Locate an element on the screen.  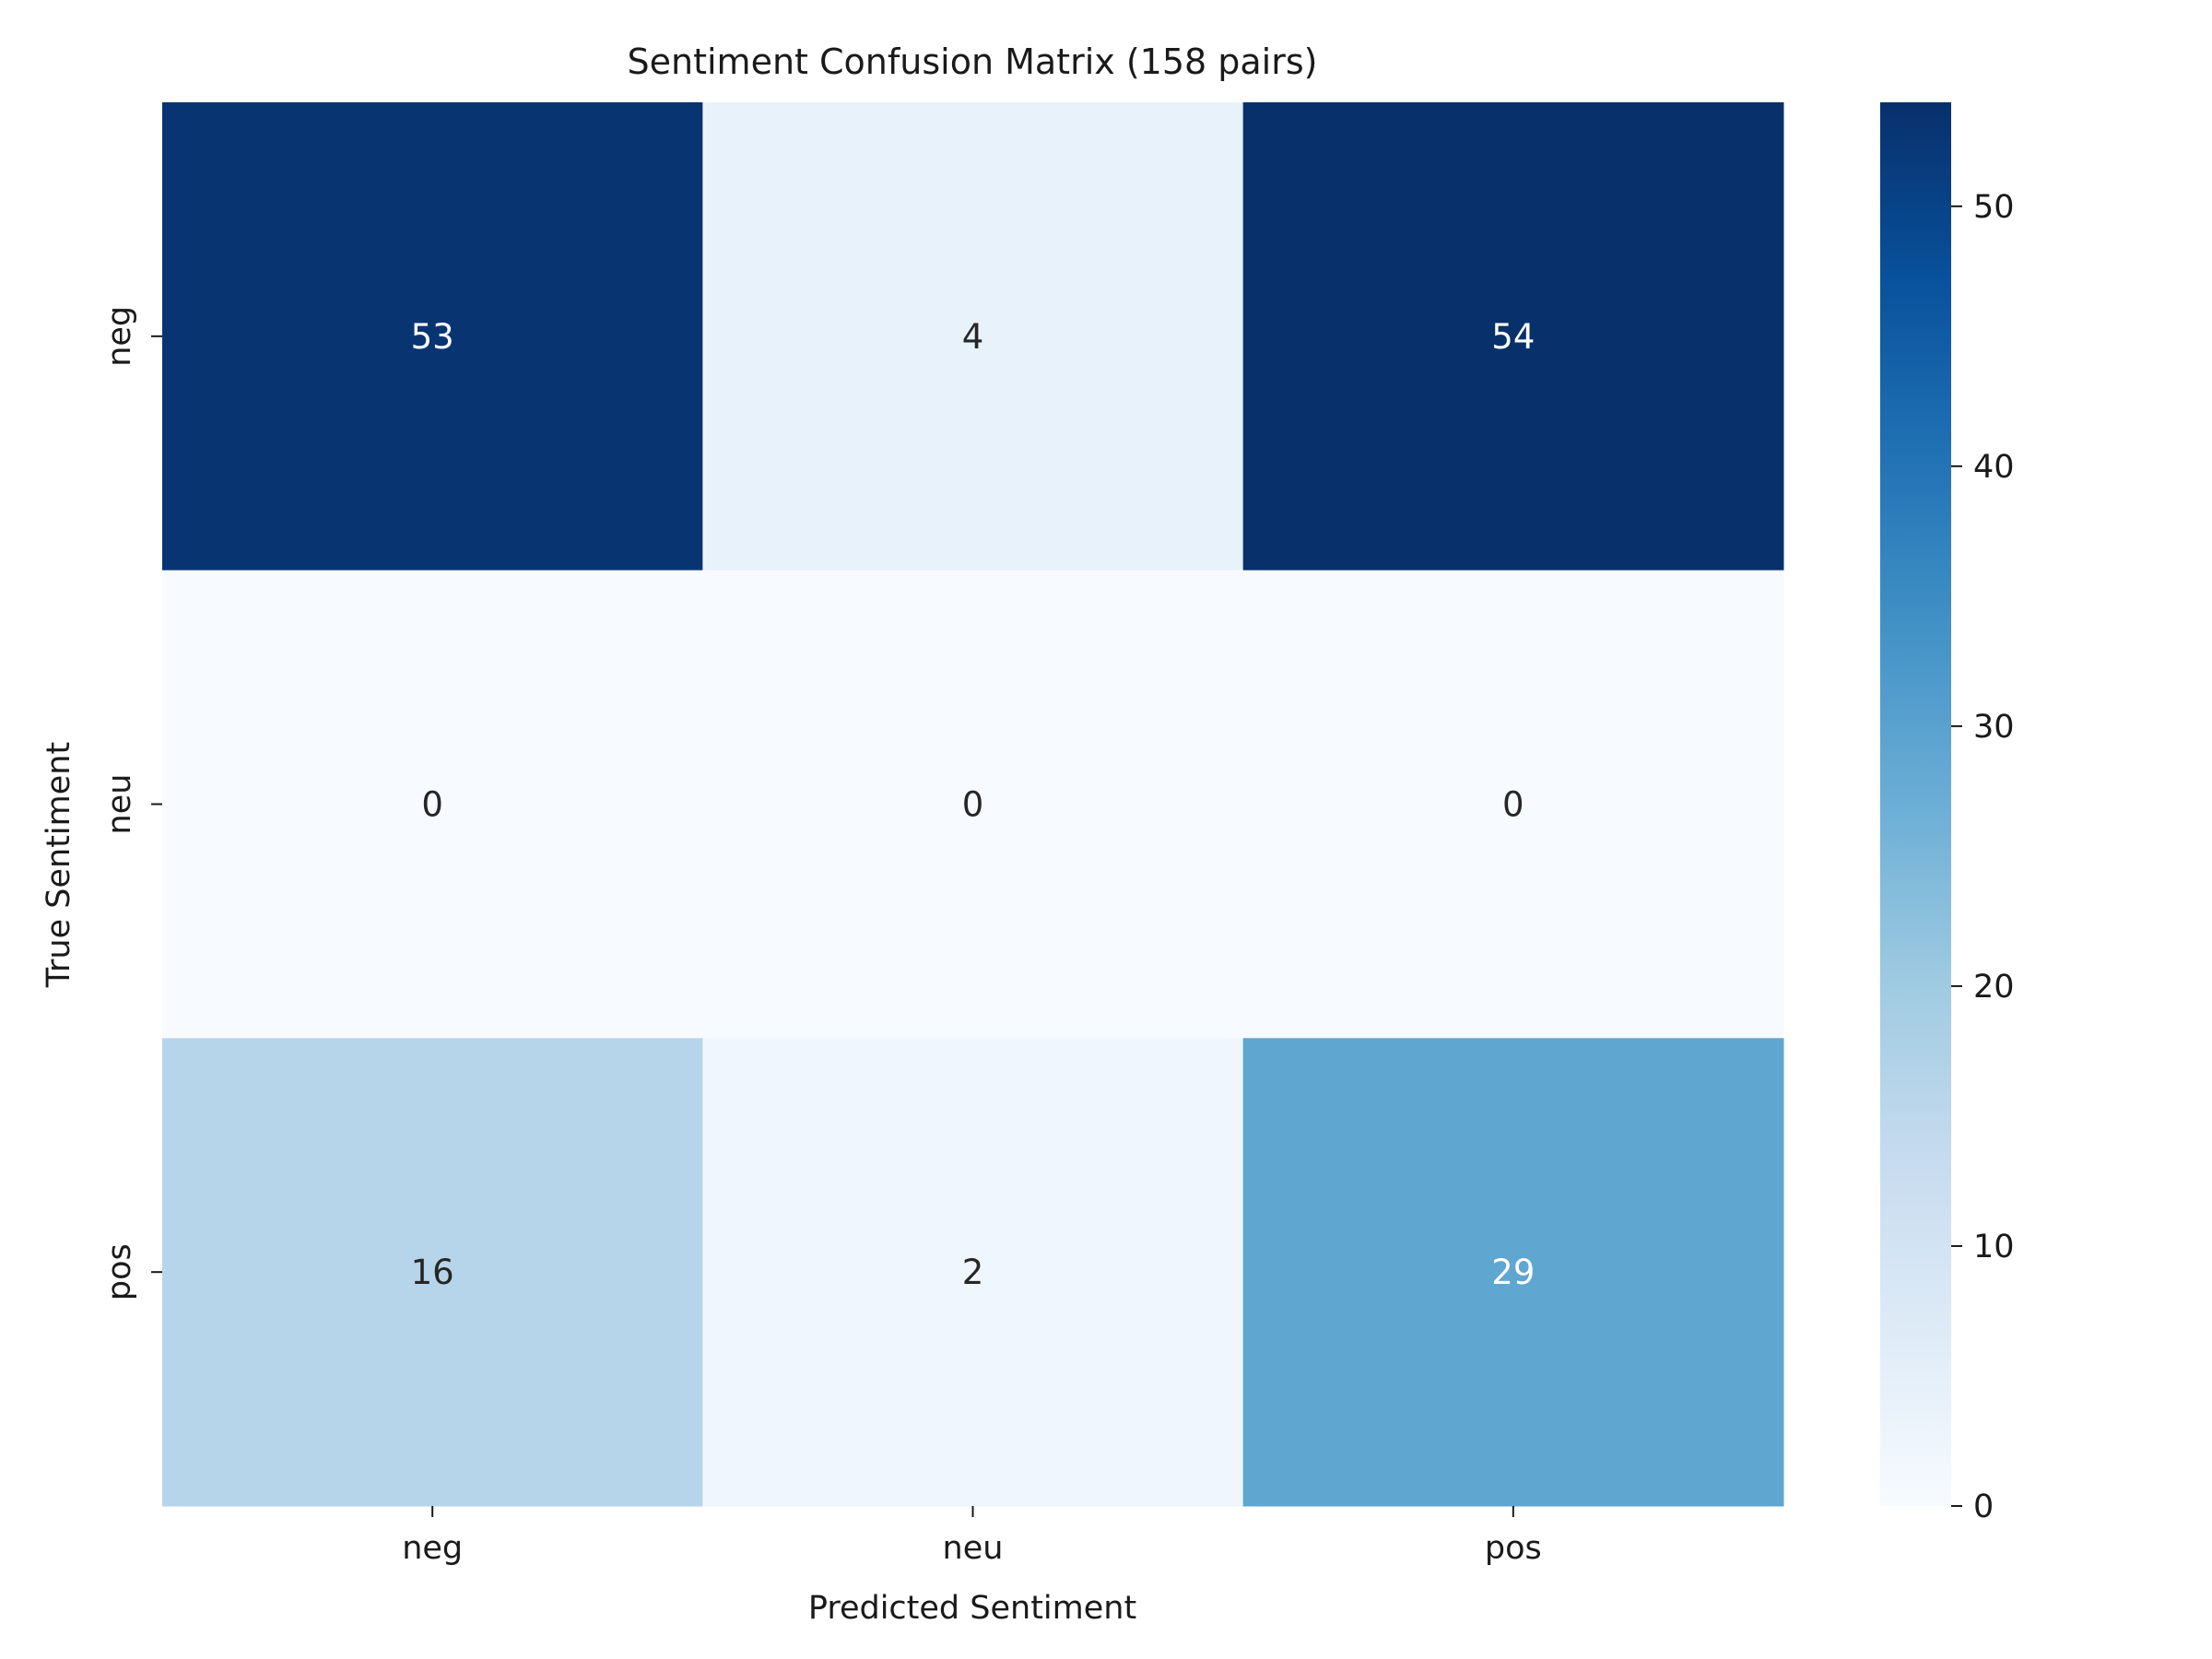
cell-value-label: 2 is located at coordinates (973, 1272).